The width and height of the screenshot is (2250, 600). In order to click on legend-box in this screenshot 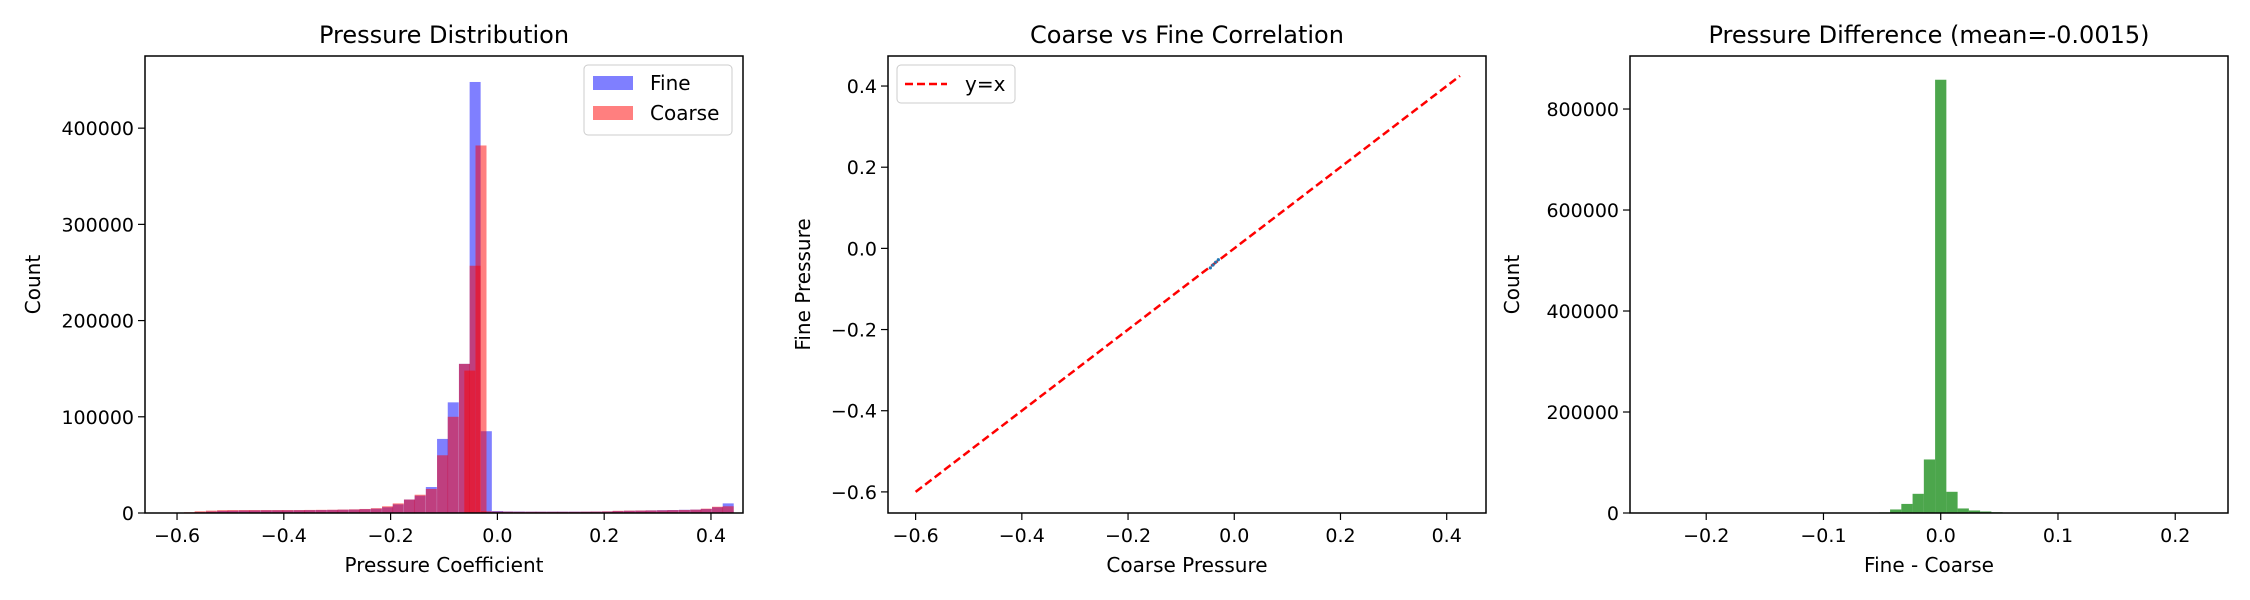, I will do `click(956, 84)`.